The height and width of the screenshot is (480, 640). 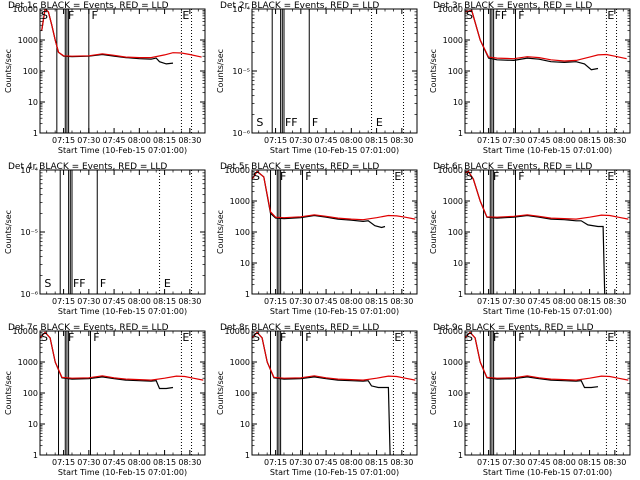 I want to click on panel-title: Det 4r BLACK = Events, RED = LLD, so click(x=87, y=167).